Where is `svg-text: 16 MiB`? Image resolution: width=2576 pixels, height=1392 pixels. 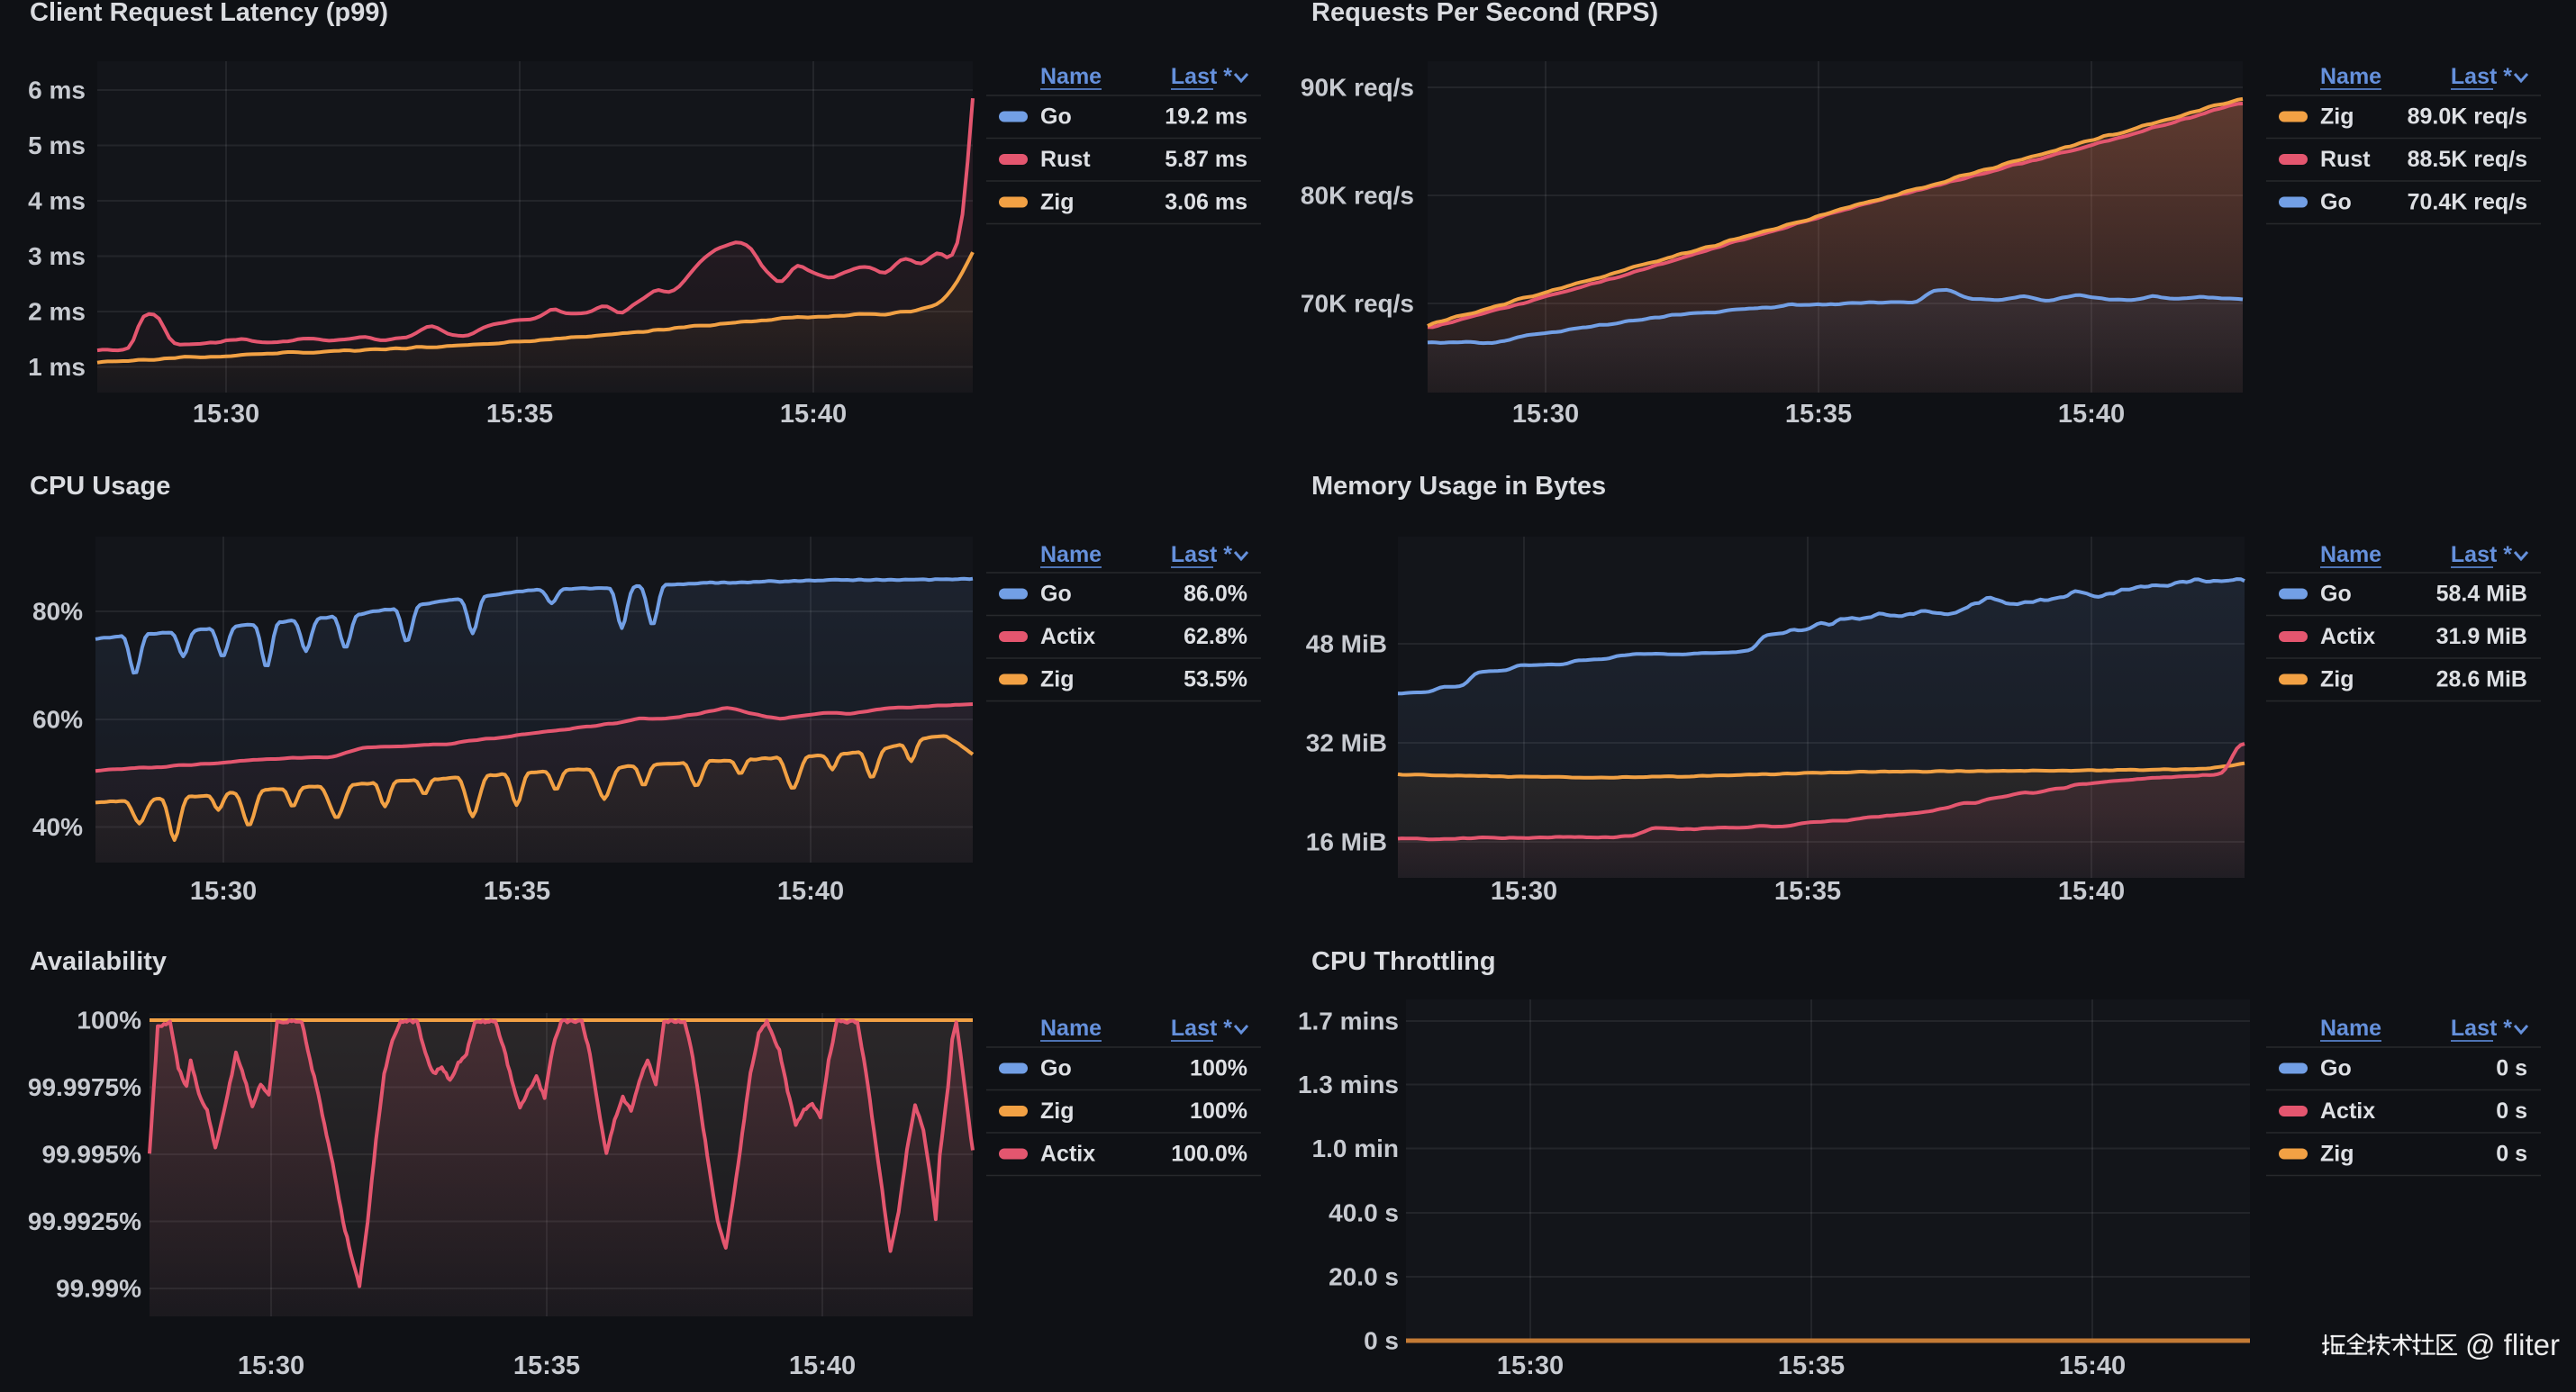 svg-text: 16 MiB is located at coordinates (1346, 842).